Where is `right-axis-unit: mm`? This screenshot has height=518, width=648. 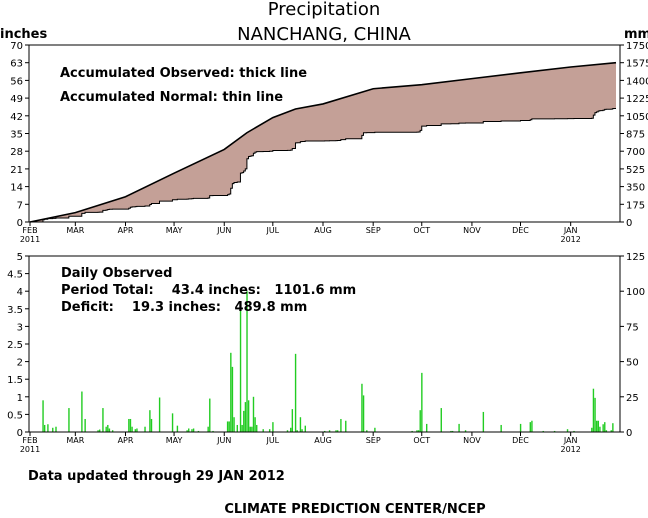 right-axis-unit: mm is located at coordinates (636, 34).